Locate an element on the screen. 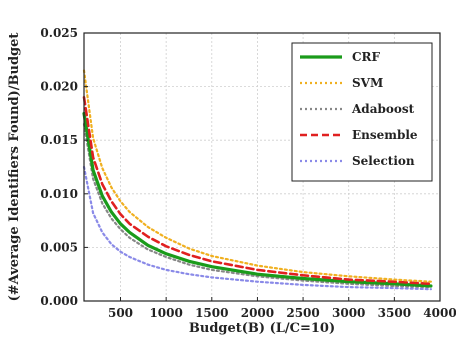 This screenshot has height=347, width=456. legend-label-ensemble: Ensemble is located at coordinates (385, 135).